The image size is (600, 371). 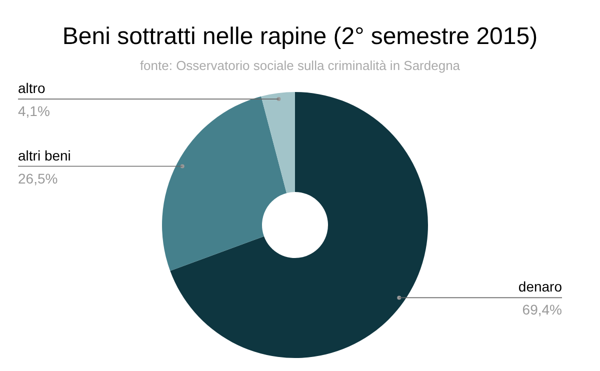 I want to click on chart-title: Beni sottratti nelle rapine (2° semestre 2015), so click(x=300, y=36).